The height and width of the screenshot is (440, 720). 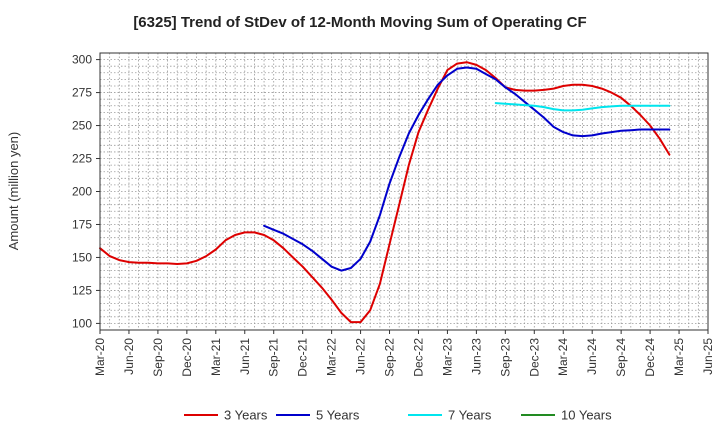 I want to click on x-tick-label: Mar-23, so click(x=447, y=357).